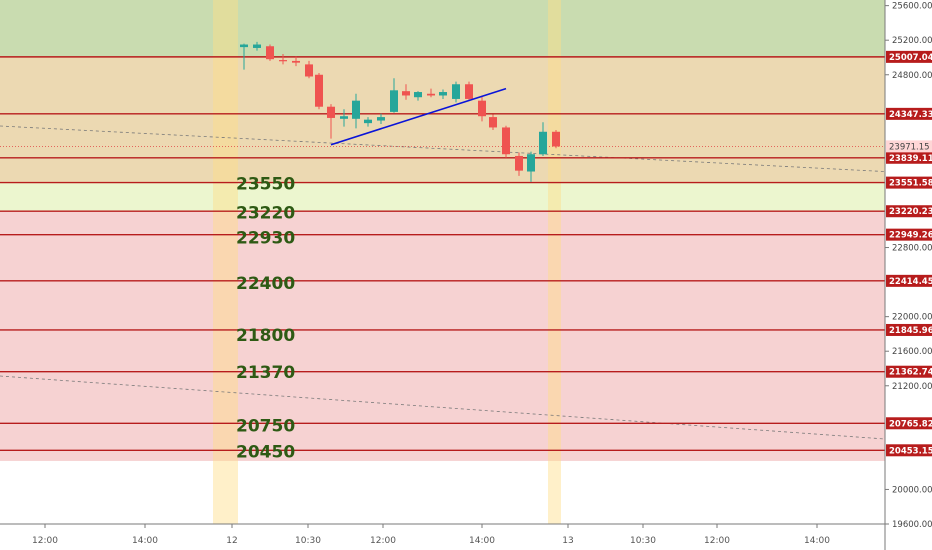 Image resolution: width=932 pixels, height=550 pixels. What do you see at coordinates (265, 453) in the screenshot?
I see `zone-label-20450: 20450` at bounding box center [265, 453].